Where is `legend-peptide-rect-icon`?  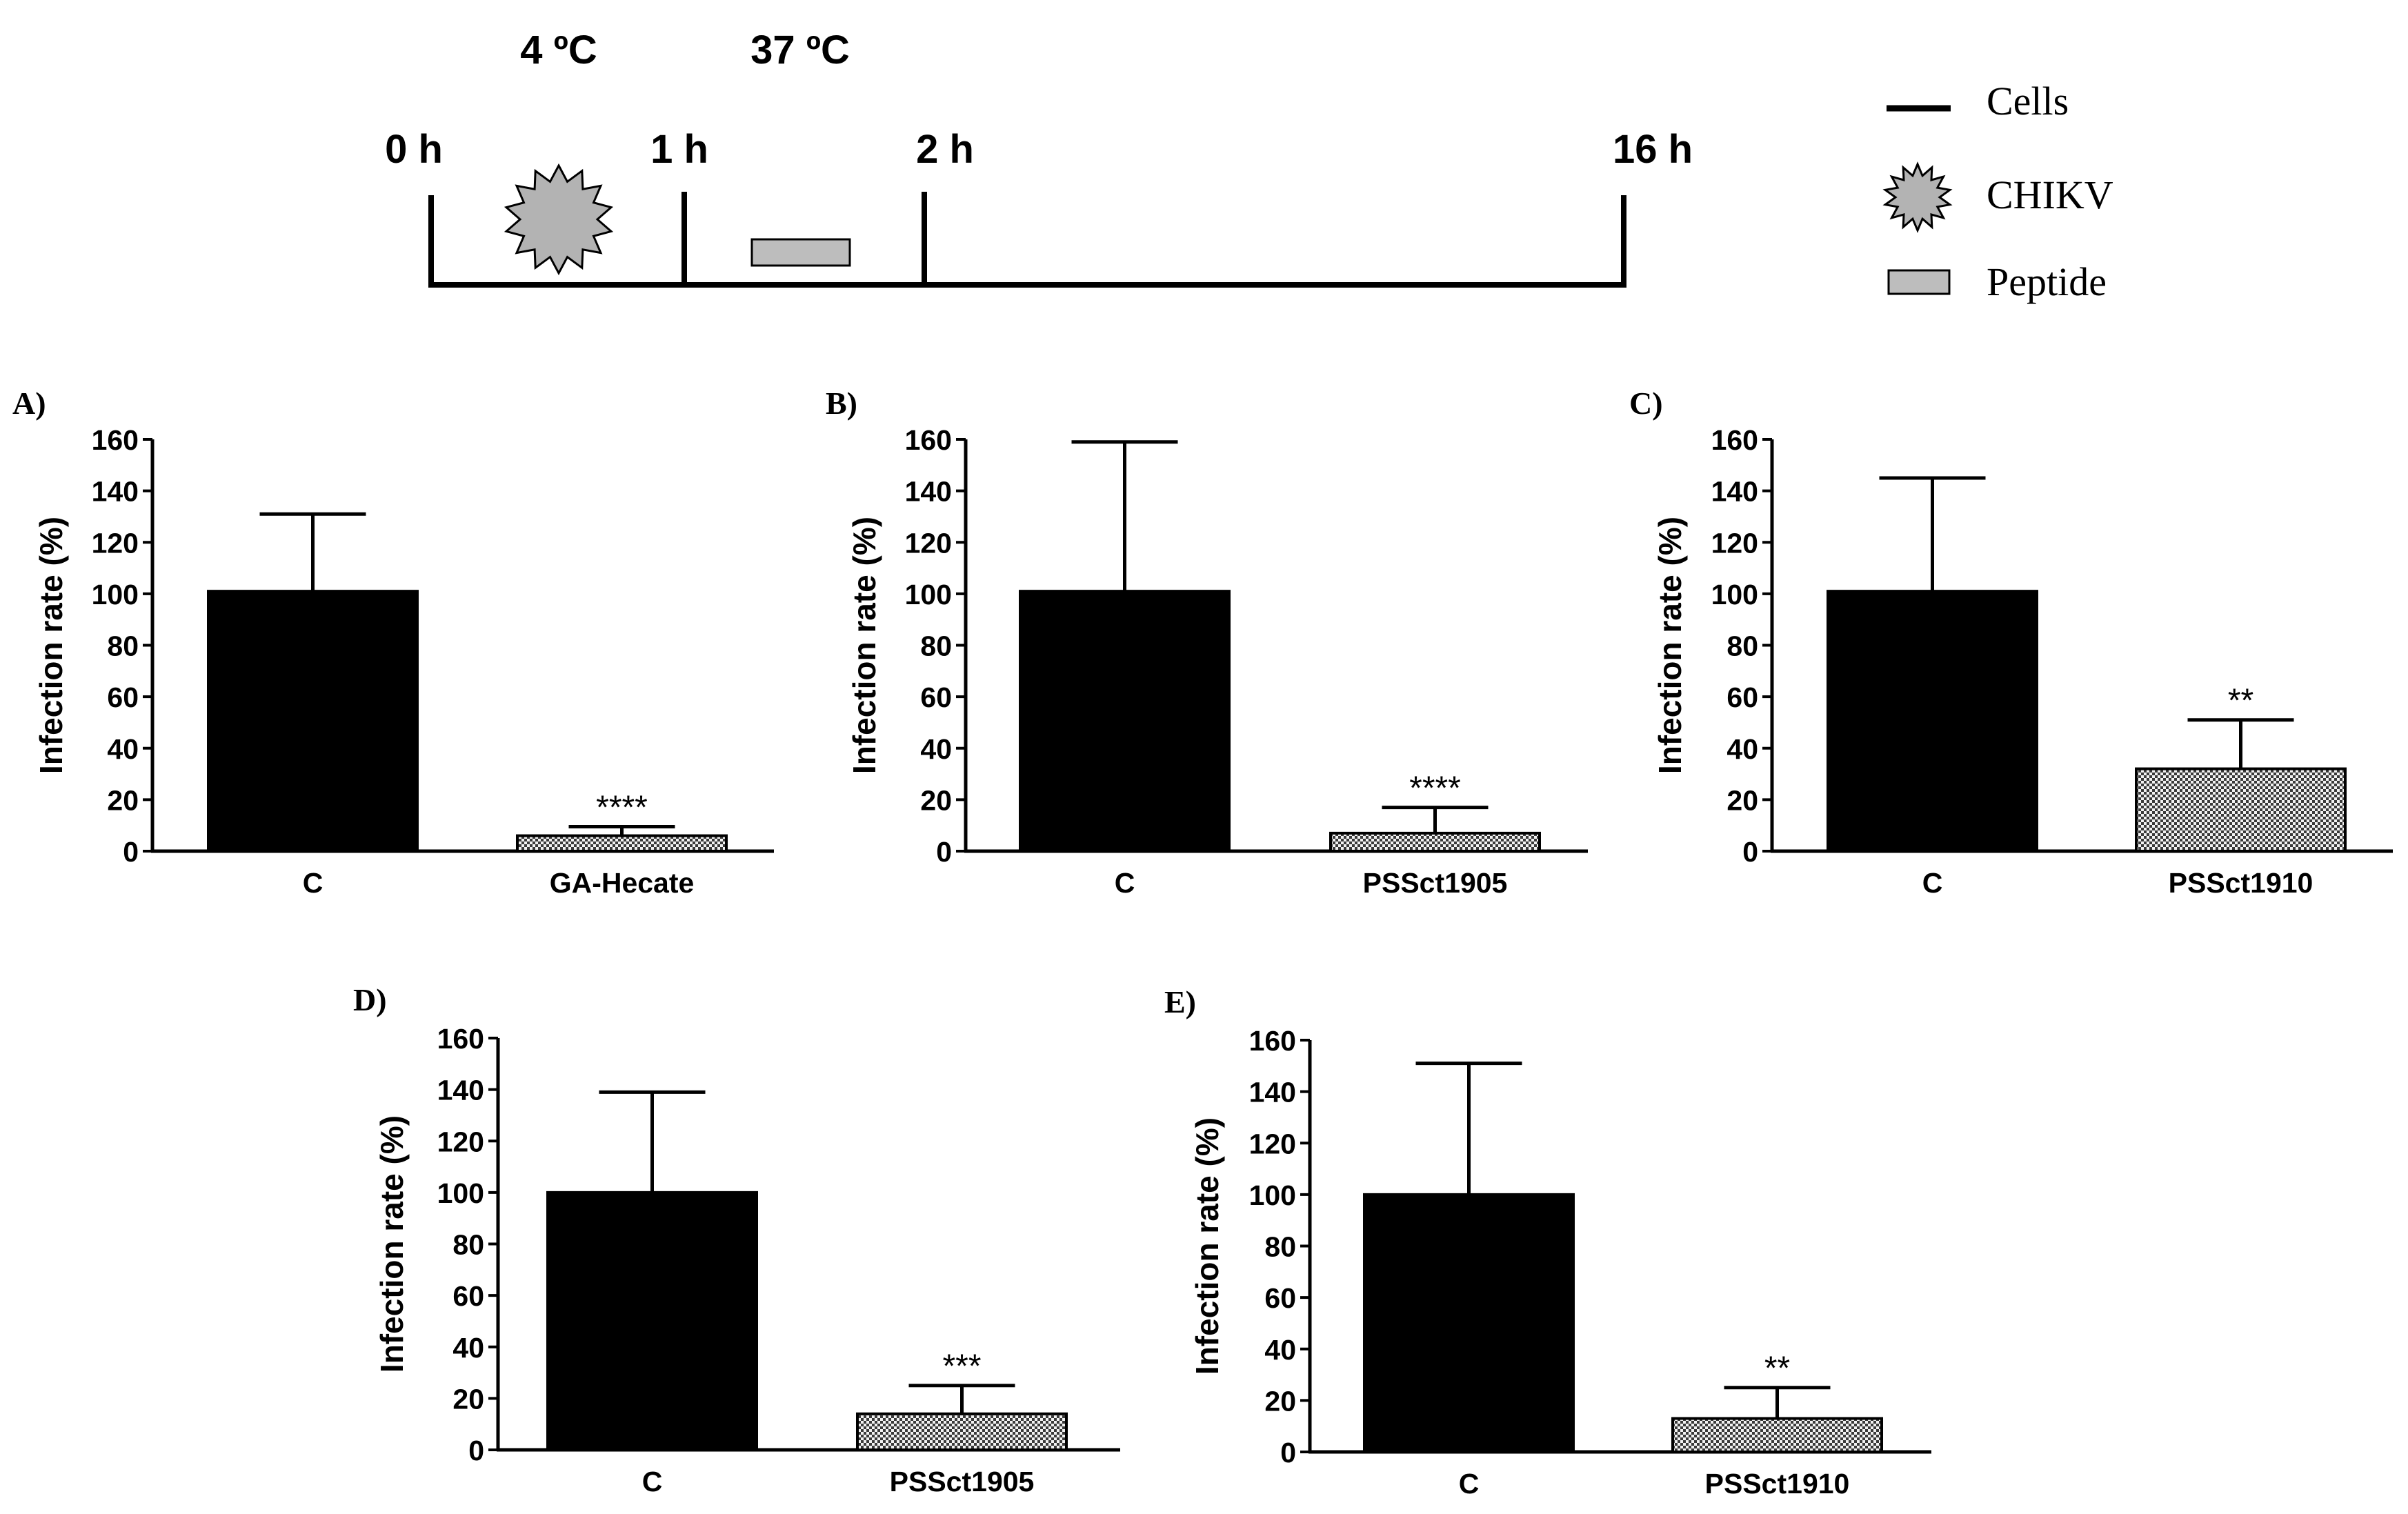 legend-peptide-rect-icon is located at coordinates (1919, 282).